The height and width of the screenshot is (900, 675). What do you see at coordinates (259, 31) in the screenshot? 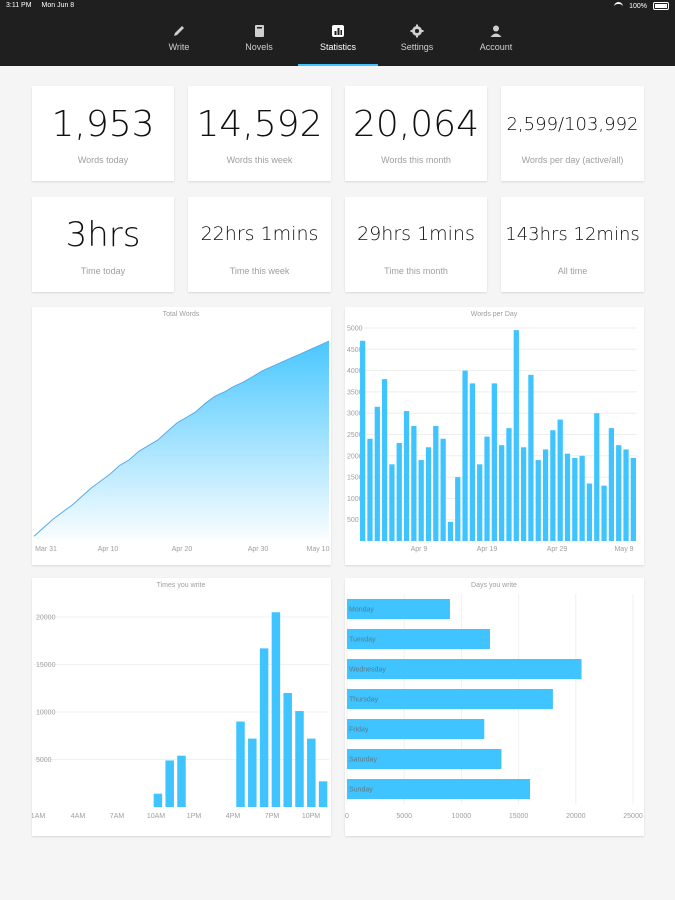
I see `book-icon` at bounding box center [259, 31].